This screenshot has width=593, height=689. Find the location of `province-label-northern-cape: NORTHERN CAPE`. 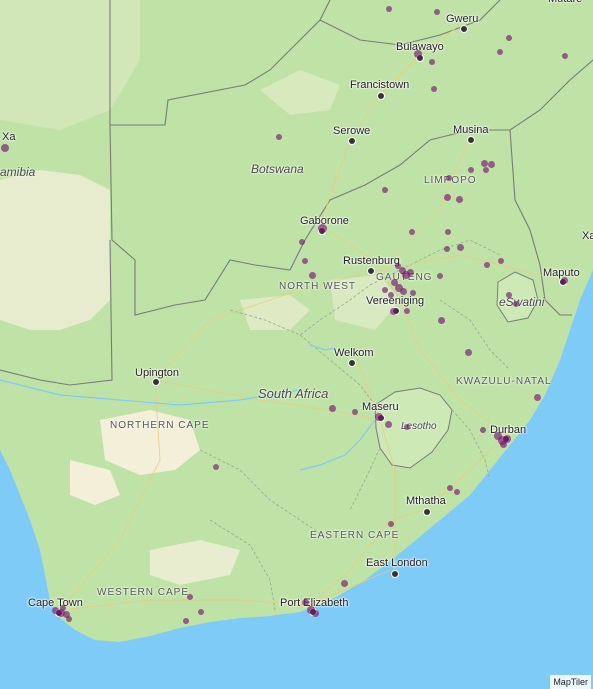

province-label-northern-cape: NORTHERN CAPE is located at coordinates (160, 425).